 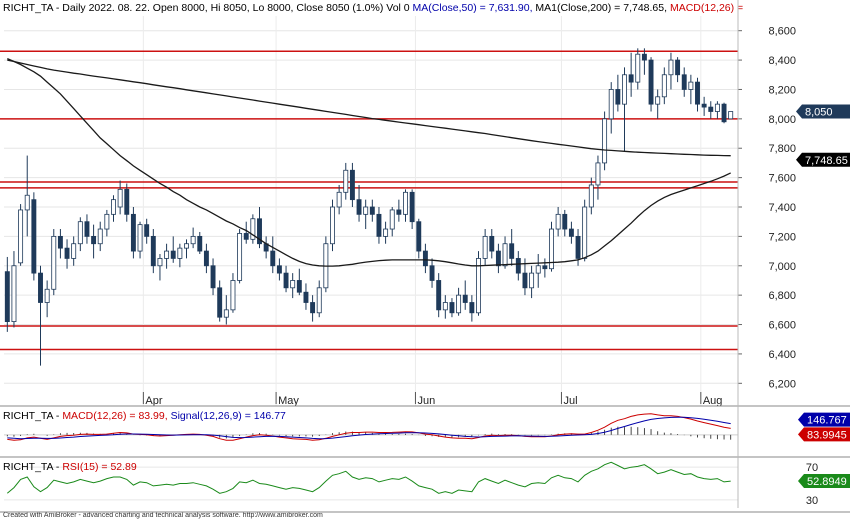 What do you see at coordinates (369, 428) in the screenshot?
I see `signal-line` at bounding box center [369, 428].